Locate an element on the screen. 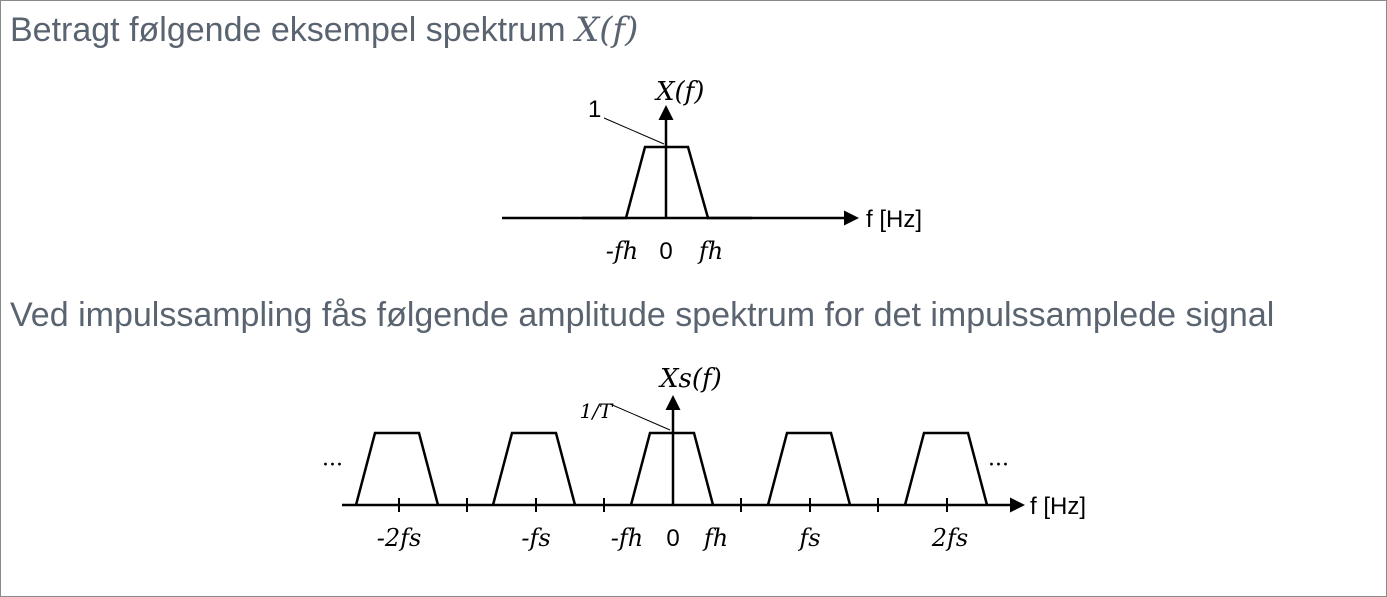 The image size is (1387, 597). heading-example-spectrum: Betragt følgende eksempel spektrum X(f) is located at coordinates (324, 30).